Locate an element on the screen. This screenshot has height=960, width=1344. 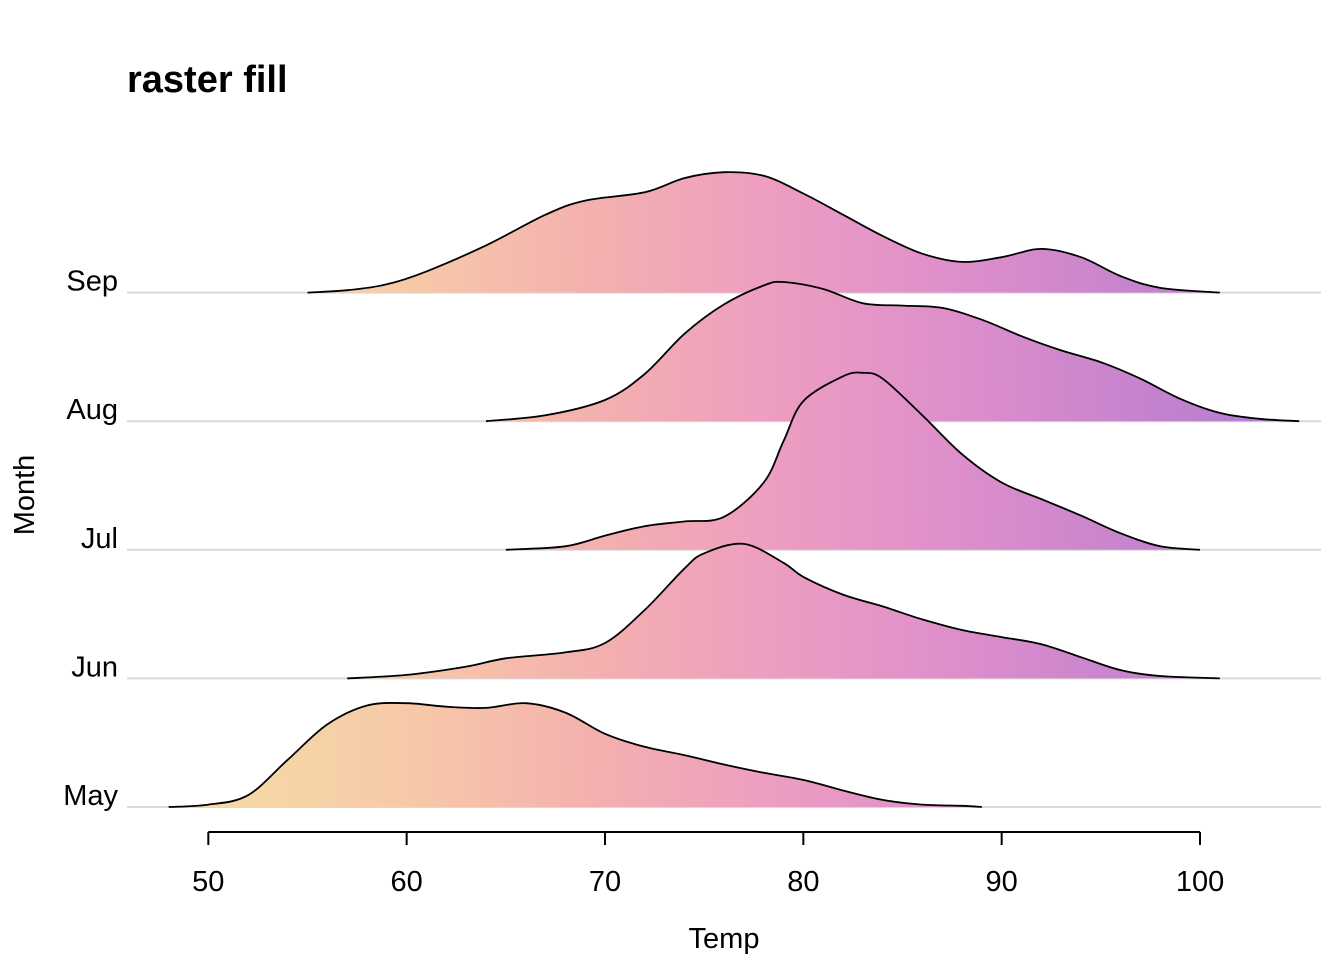
ridge-fill-jun is located at coordinates (783, 611).